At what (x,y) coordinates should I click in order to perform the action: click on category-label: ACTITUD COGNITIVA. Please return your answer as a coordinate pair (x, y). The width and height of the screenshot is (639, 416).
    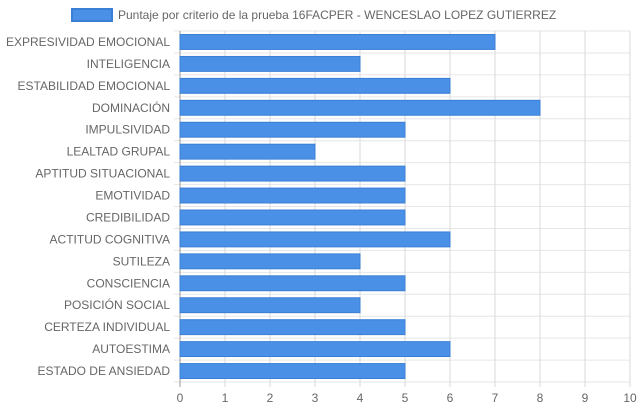
    Looking at the image, I should click on (110, 239).